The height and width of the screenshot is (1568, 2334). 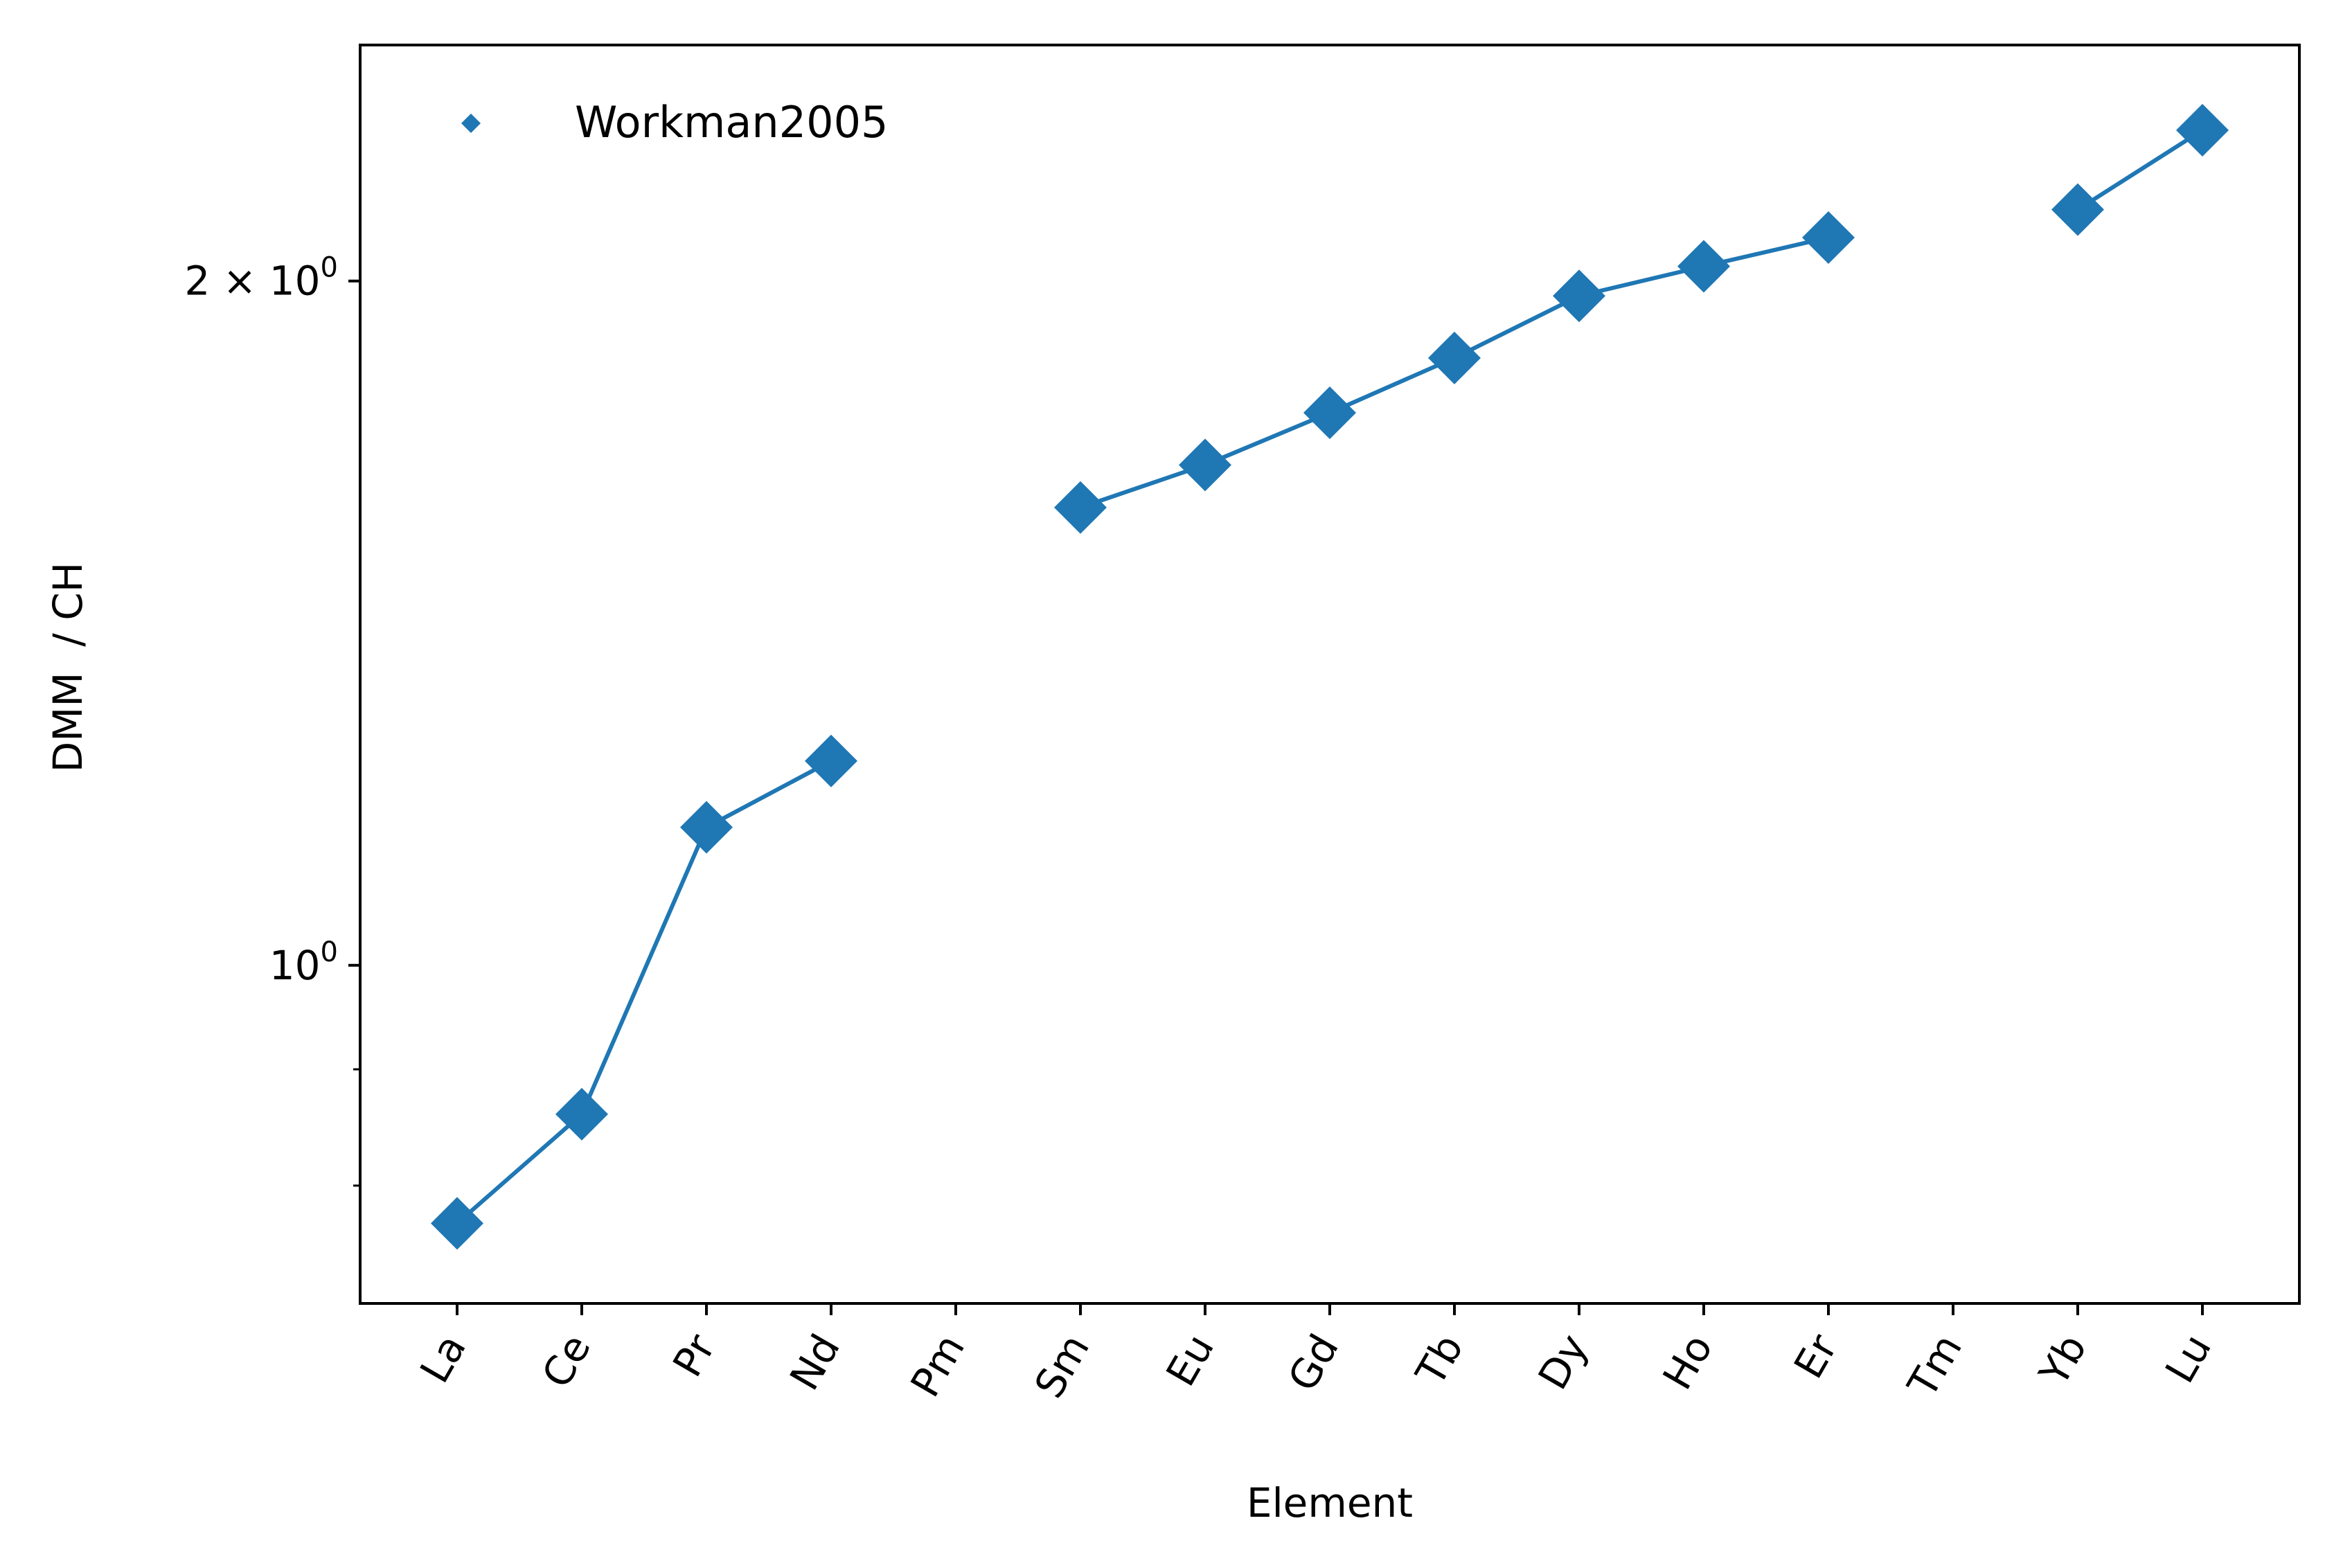 What do you see at coordinates (1205, 465) in the screenshot?
I see `data-point-eu` at bounding box center [1205, 465].